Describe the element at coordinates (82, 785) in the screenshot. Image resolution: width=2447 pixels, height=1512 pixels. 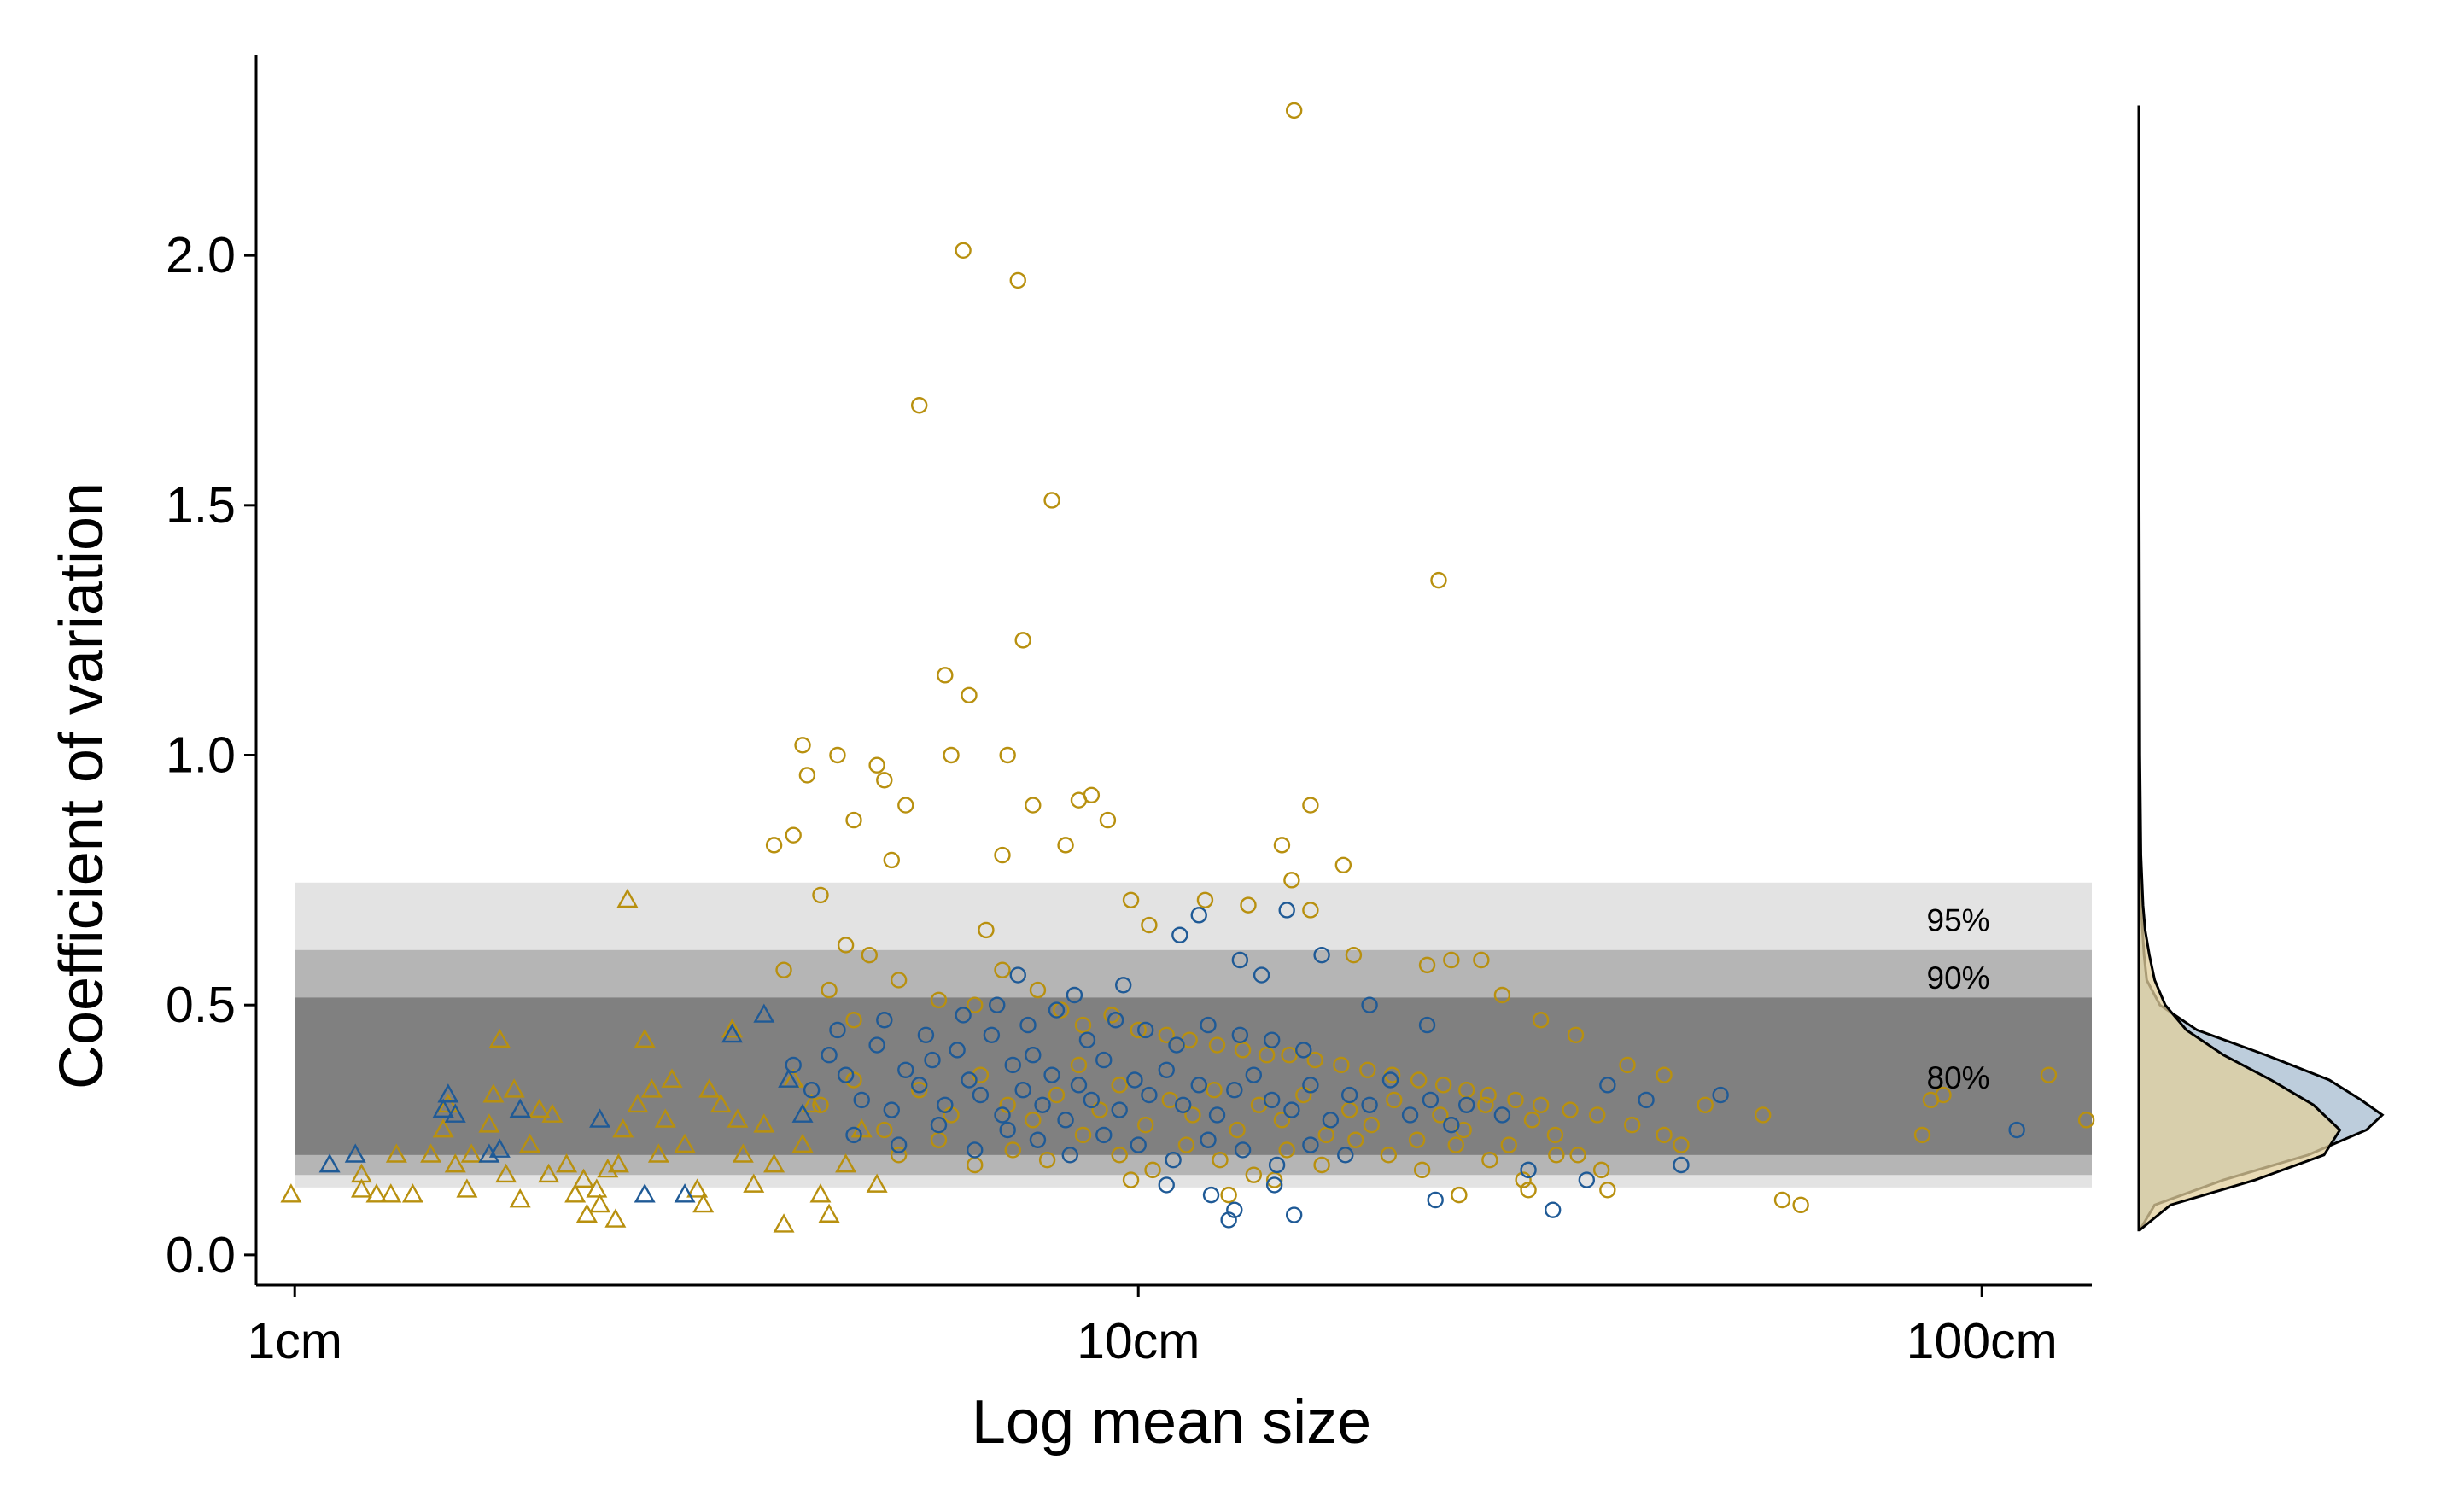
I see `y-axis-title: Coefficient of variation` at that location.